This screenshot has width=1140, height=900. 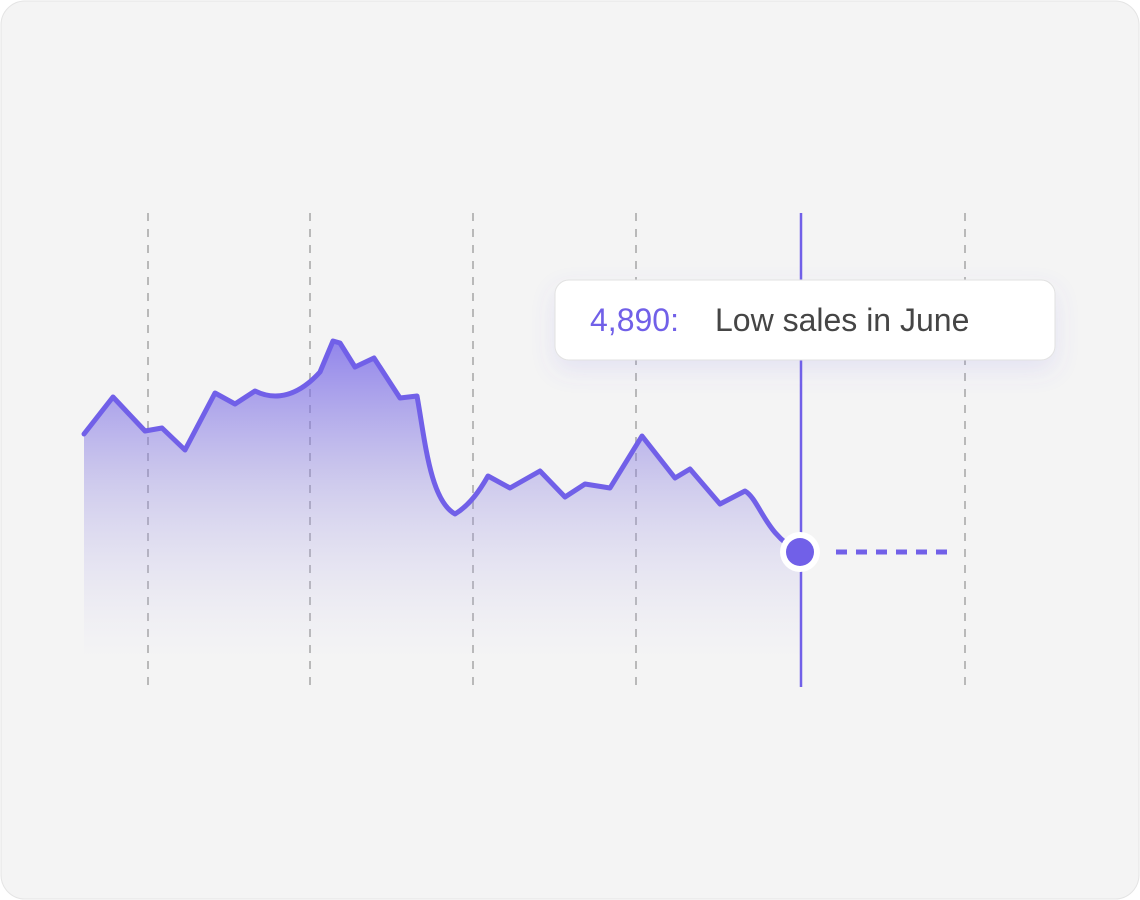 What do you see at coordinates (800, 552) in the screenshot?
I see `point` at bounding box center [800, 552].